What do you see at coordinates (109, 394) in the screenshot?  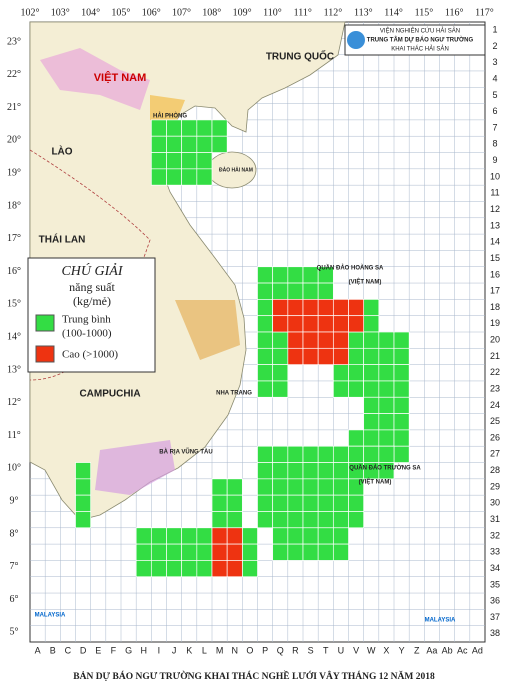 I see `place-name: CAMPUCHIA` at bounding box center [109, 394].